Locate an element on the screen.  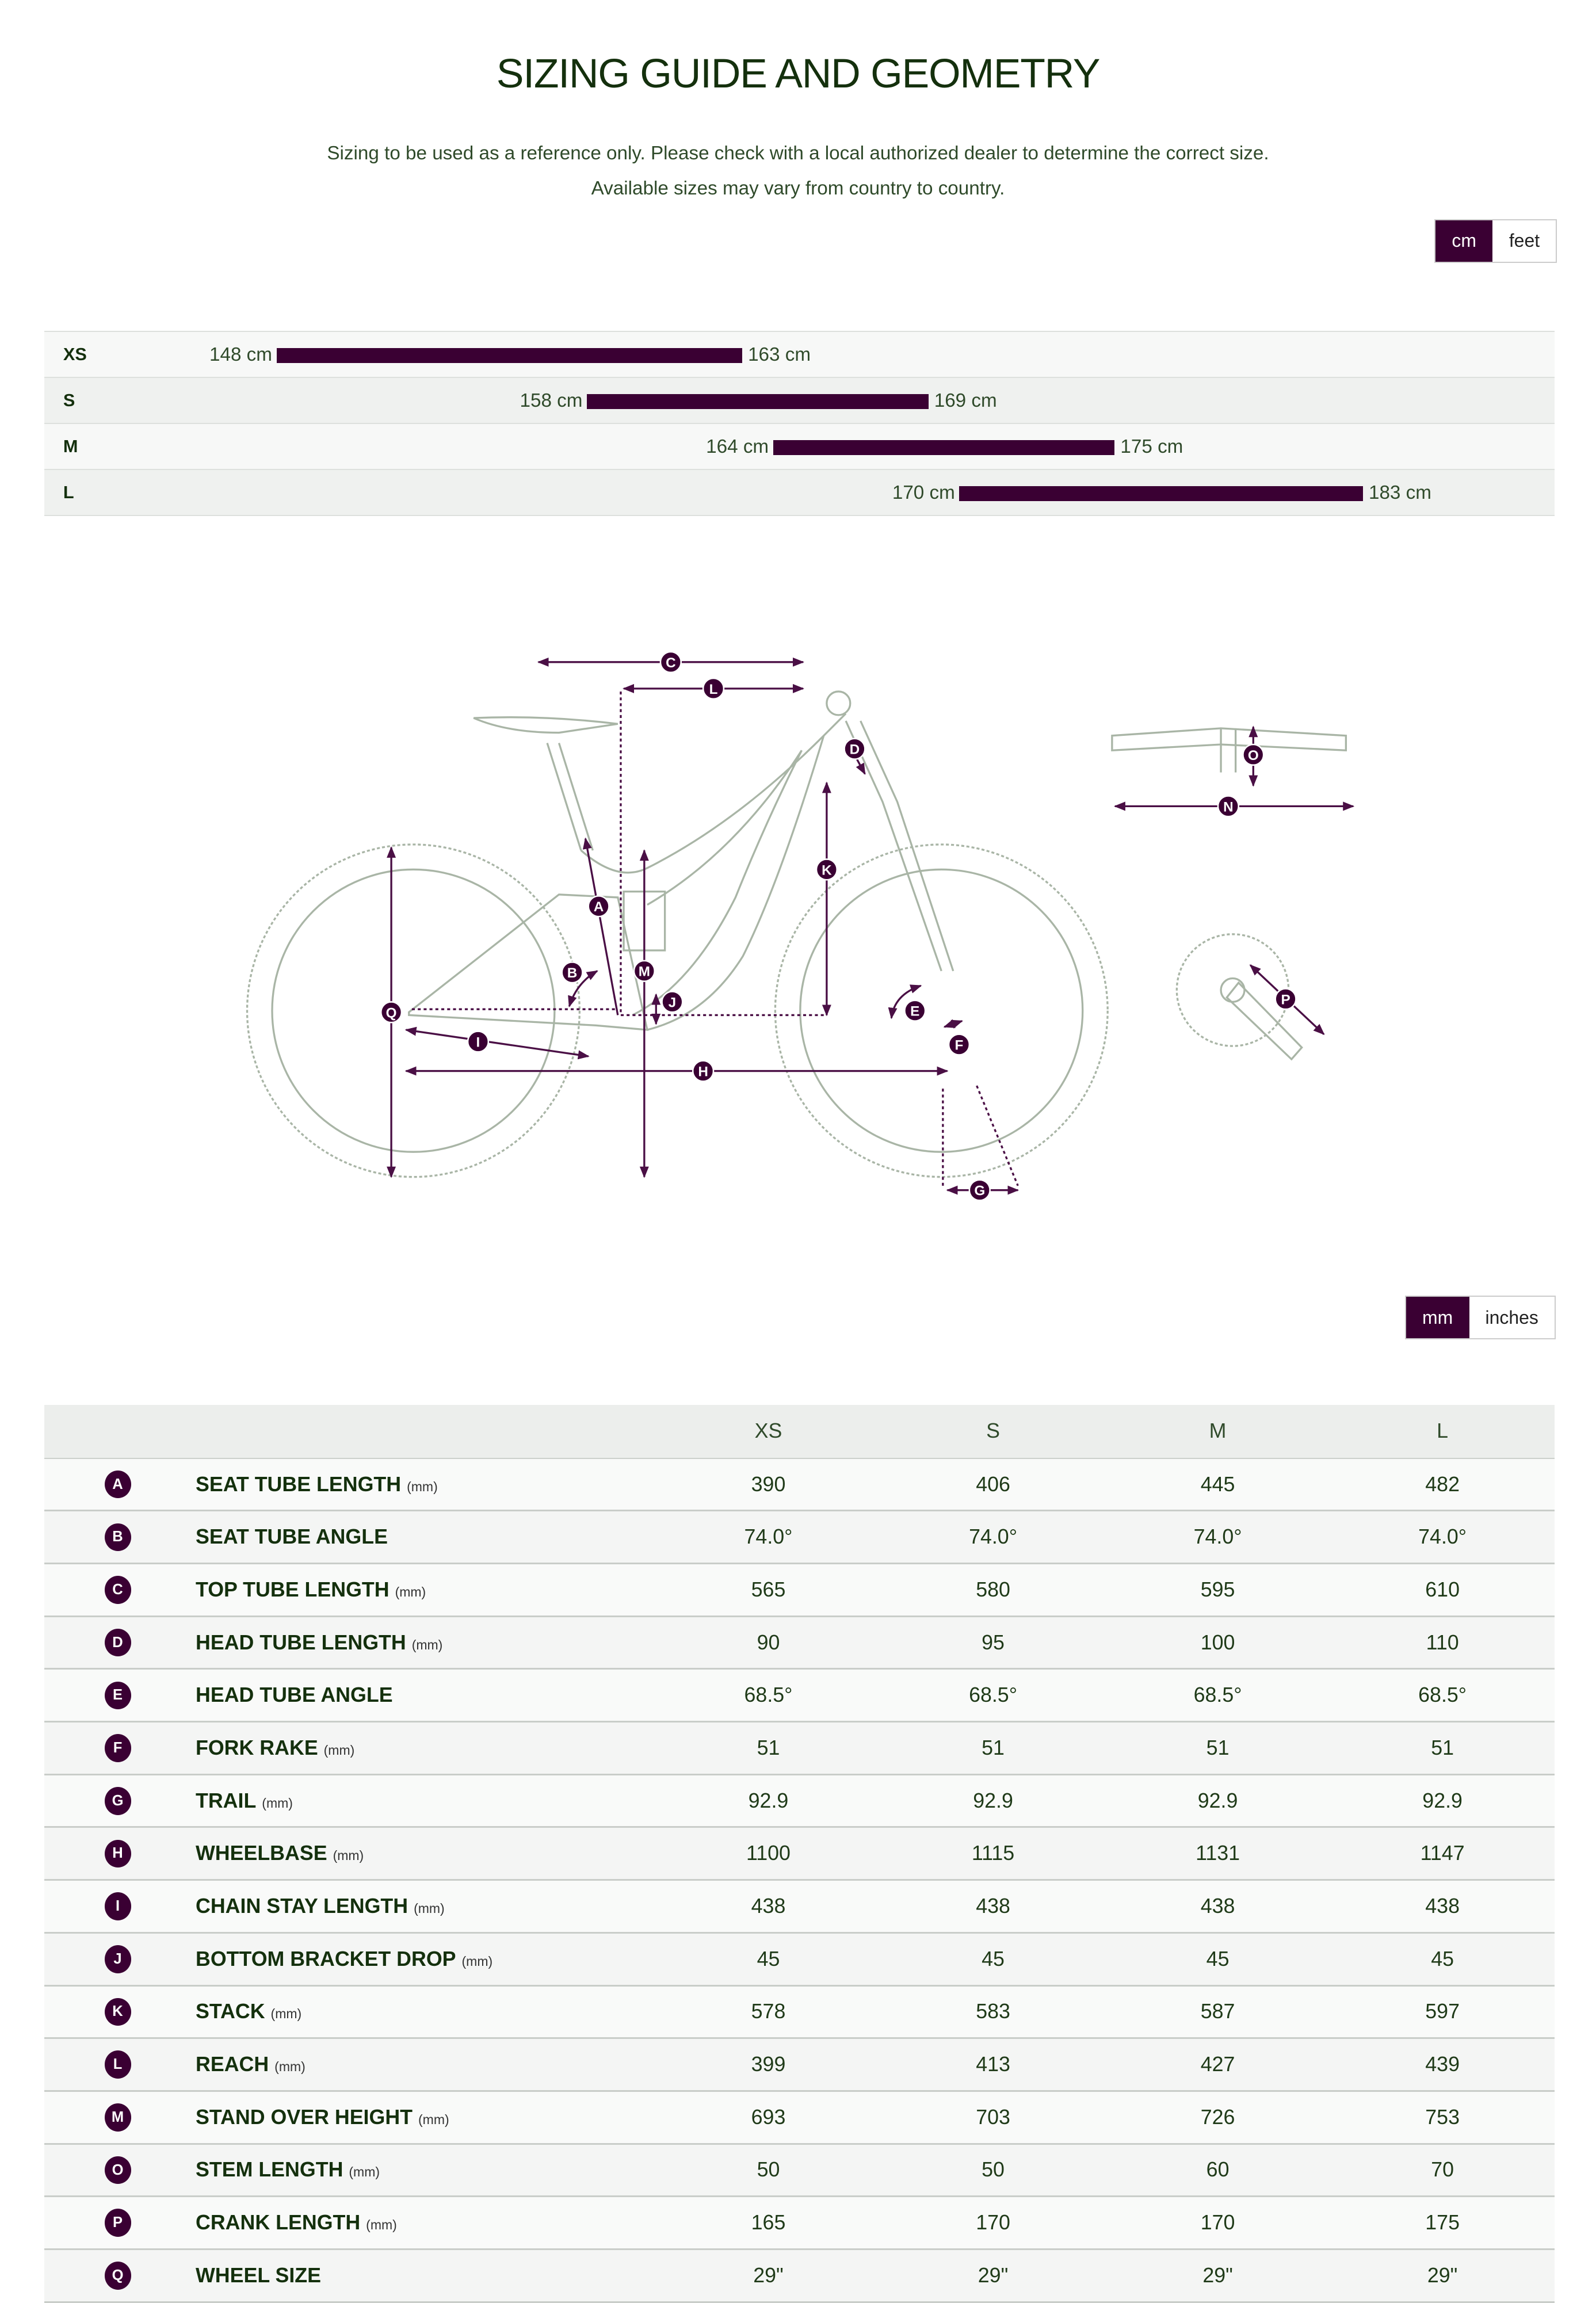
letter-badge: F is located at coordinates (117, 1748).